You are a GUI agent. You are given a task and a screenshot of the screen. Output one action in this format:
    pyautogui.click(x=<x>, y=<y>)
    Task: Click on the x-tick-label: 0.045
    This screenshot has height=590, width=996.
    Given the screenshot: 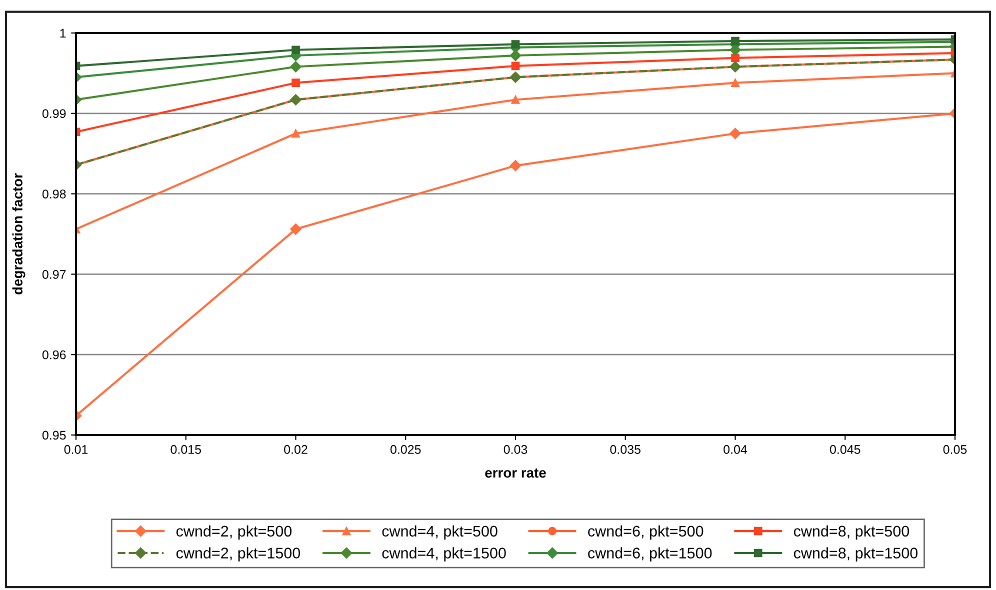 What is the action you would take?
    pyautogui.click(x=845, y=449)
    